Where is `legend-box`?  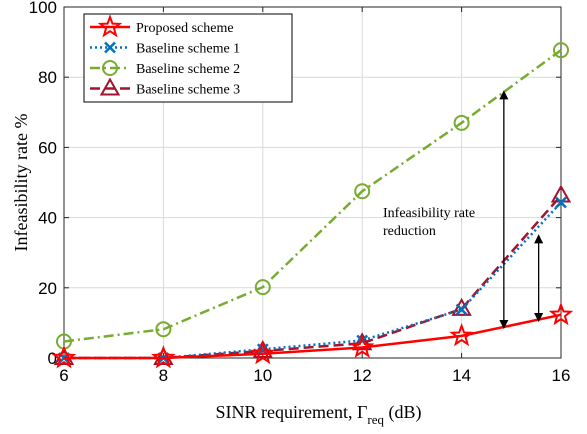
legend-box is located at coordinates (188, 58).